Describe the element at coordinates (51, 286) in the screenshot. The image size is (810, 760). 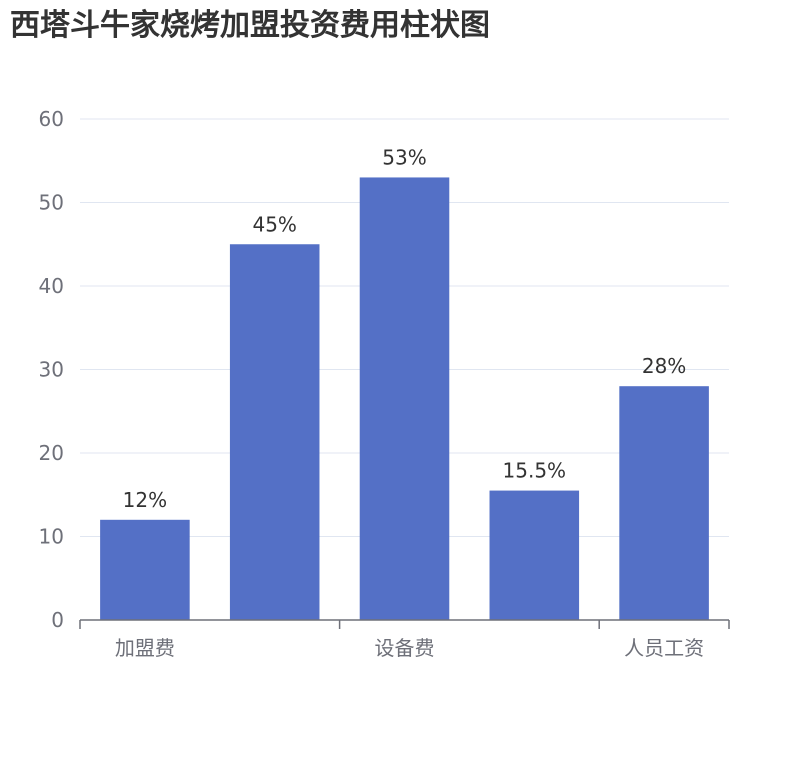
I see `y-tick-label: 40` at that location.